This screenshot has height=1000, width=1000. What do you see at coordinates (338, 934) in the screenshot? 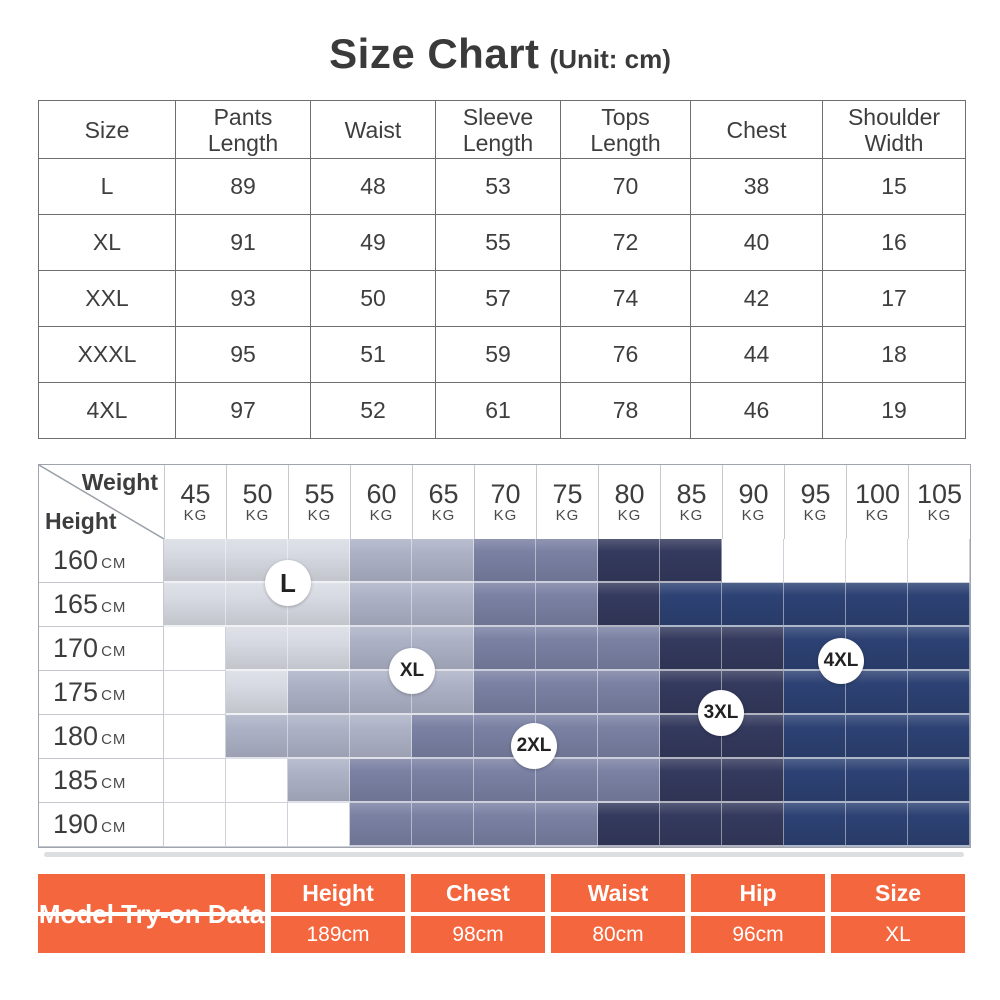
I see `model-column-value: 189cm` at bounding box center [338, 934].